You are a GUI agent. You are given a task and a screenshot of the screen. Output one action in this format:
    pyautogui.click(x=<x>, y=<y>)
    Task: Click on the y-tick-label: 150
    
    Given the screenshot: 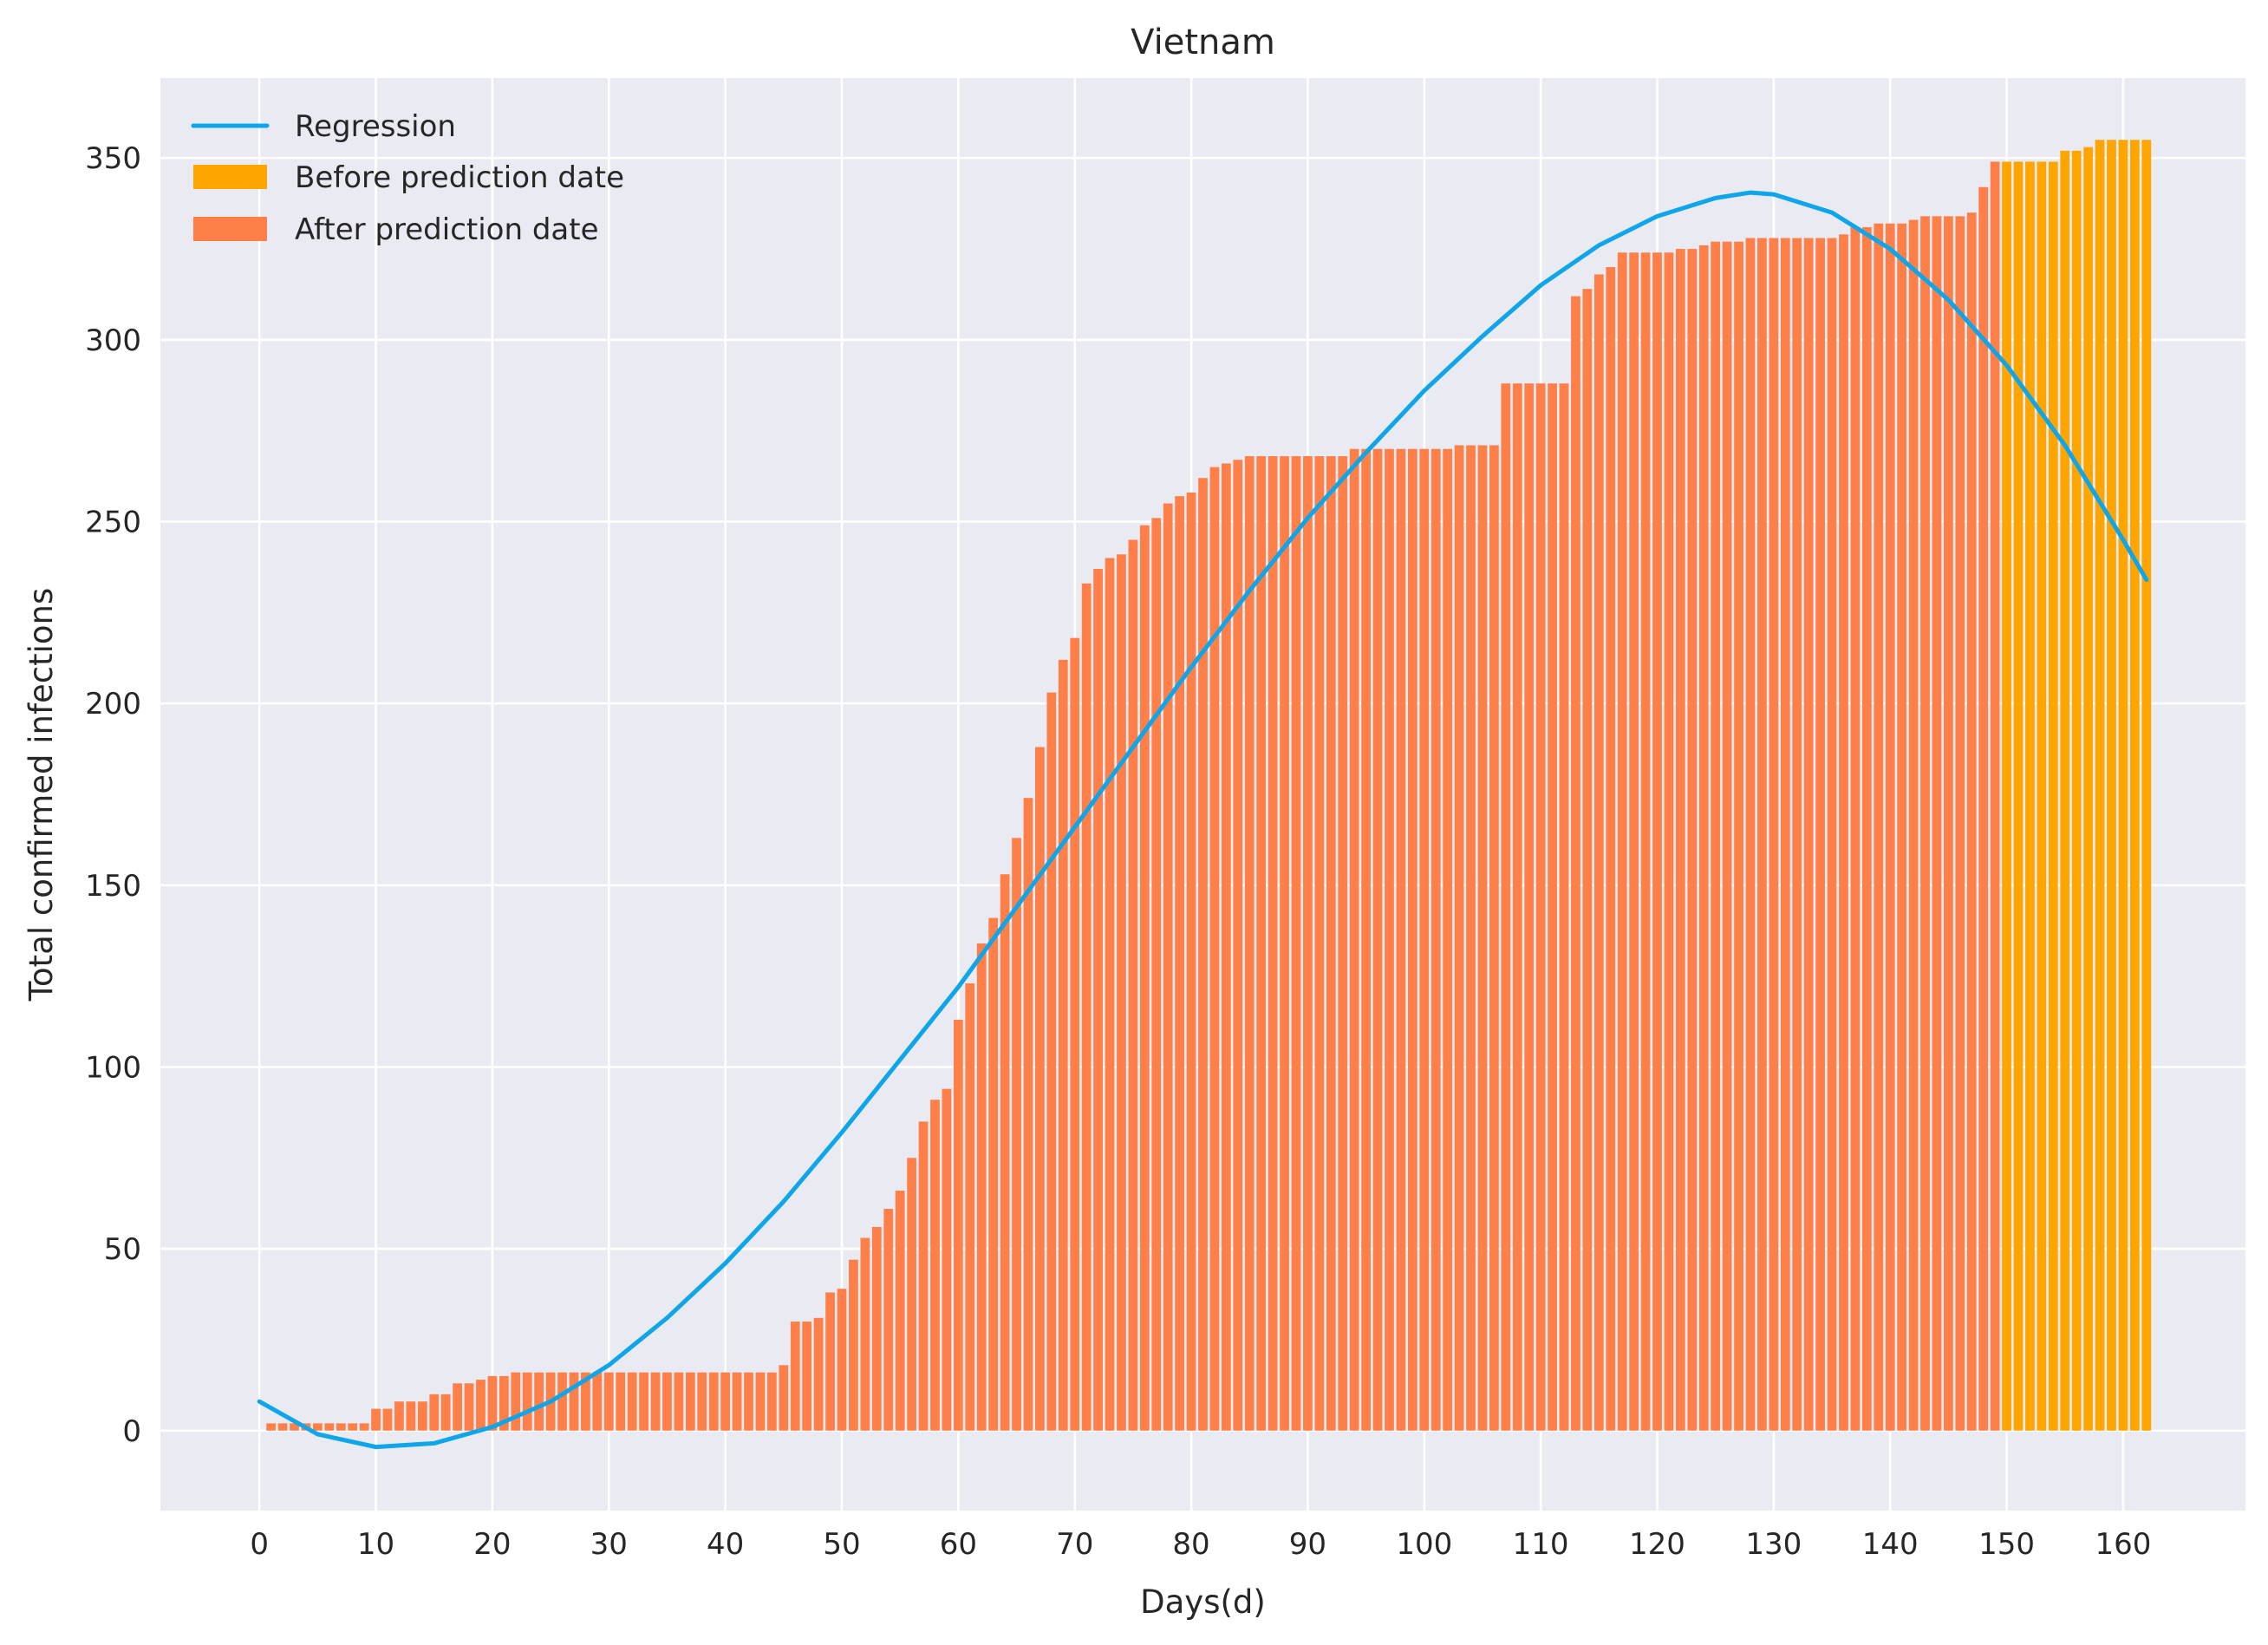 What is the action you would take?
    pyautogui.click(x=113, y=887)
    